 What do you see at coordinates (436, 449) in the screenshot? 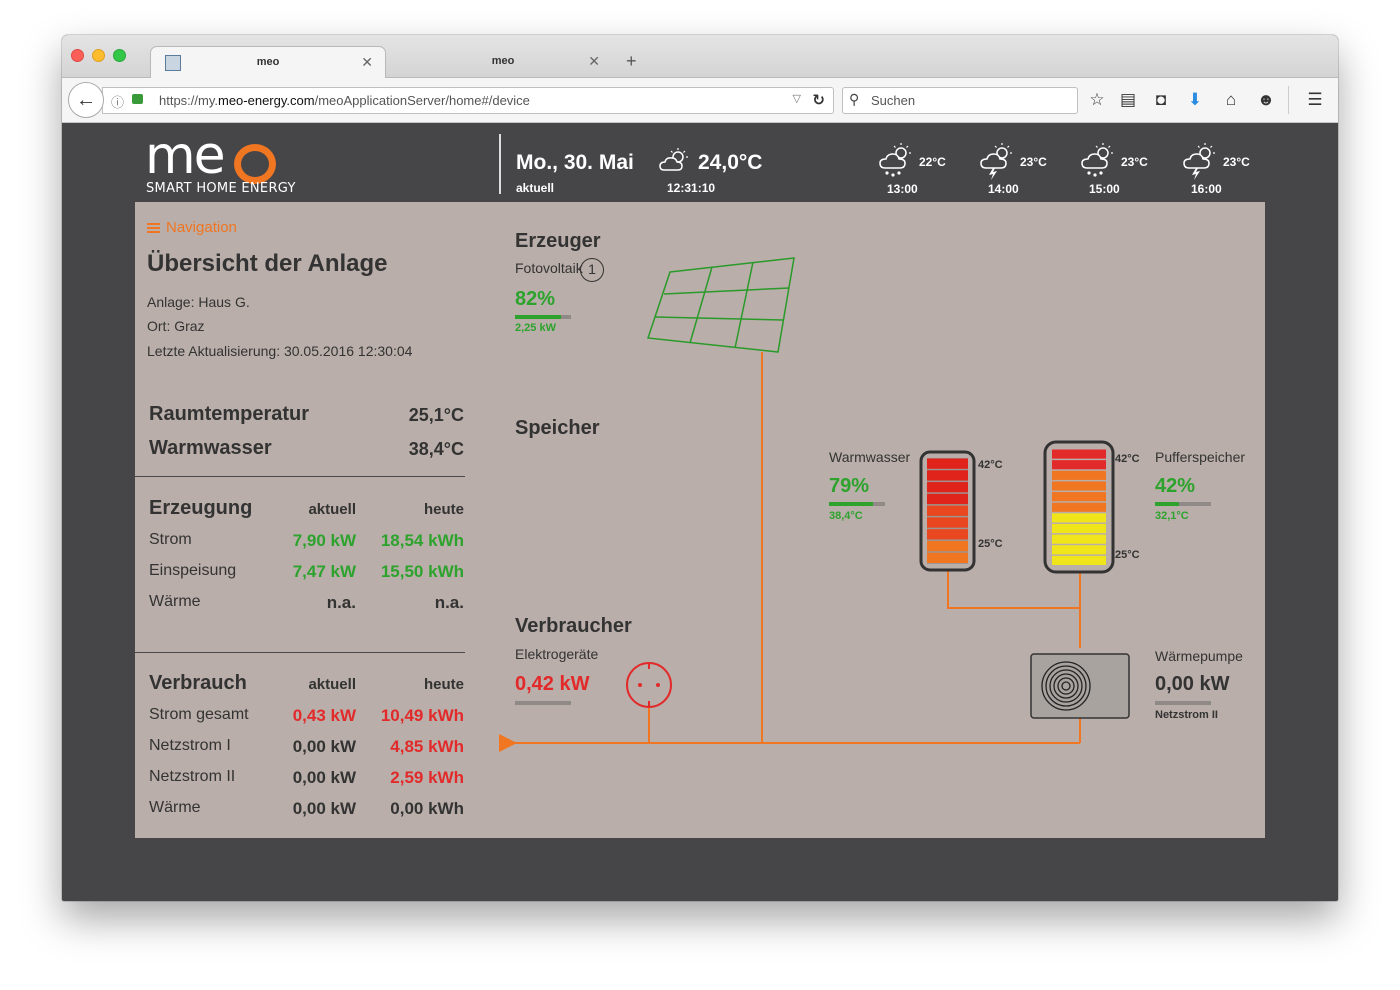
I see `warm-water-value: 38,4°C` at bounding box center [436, 449].